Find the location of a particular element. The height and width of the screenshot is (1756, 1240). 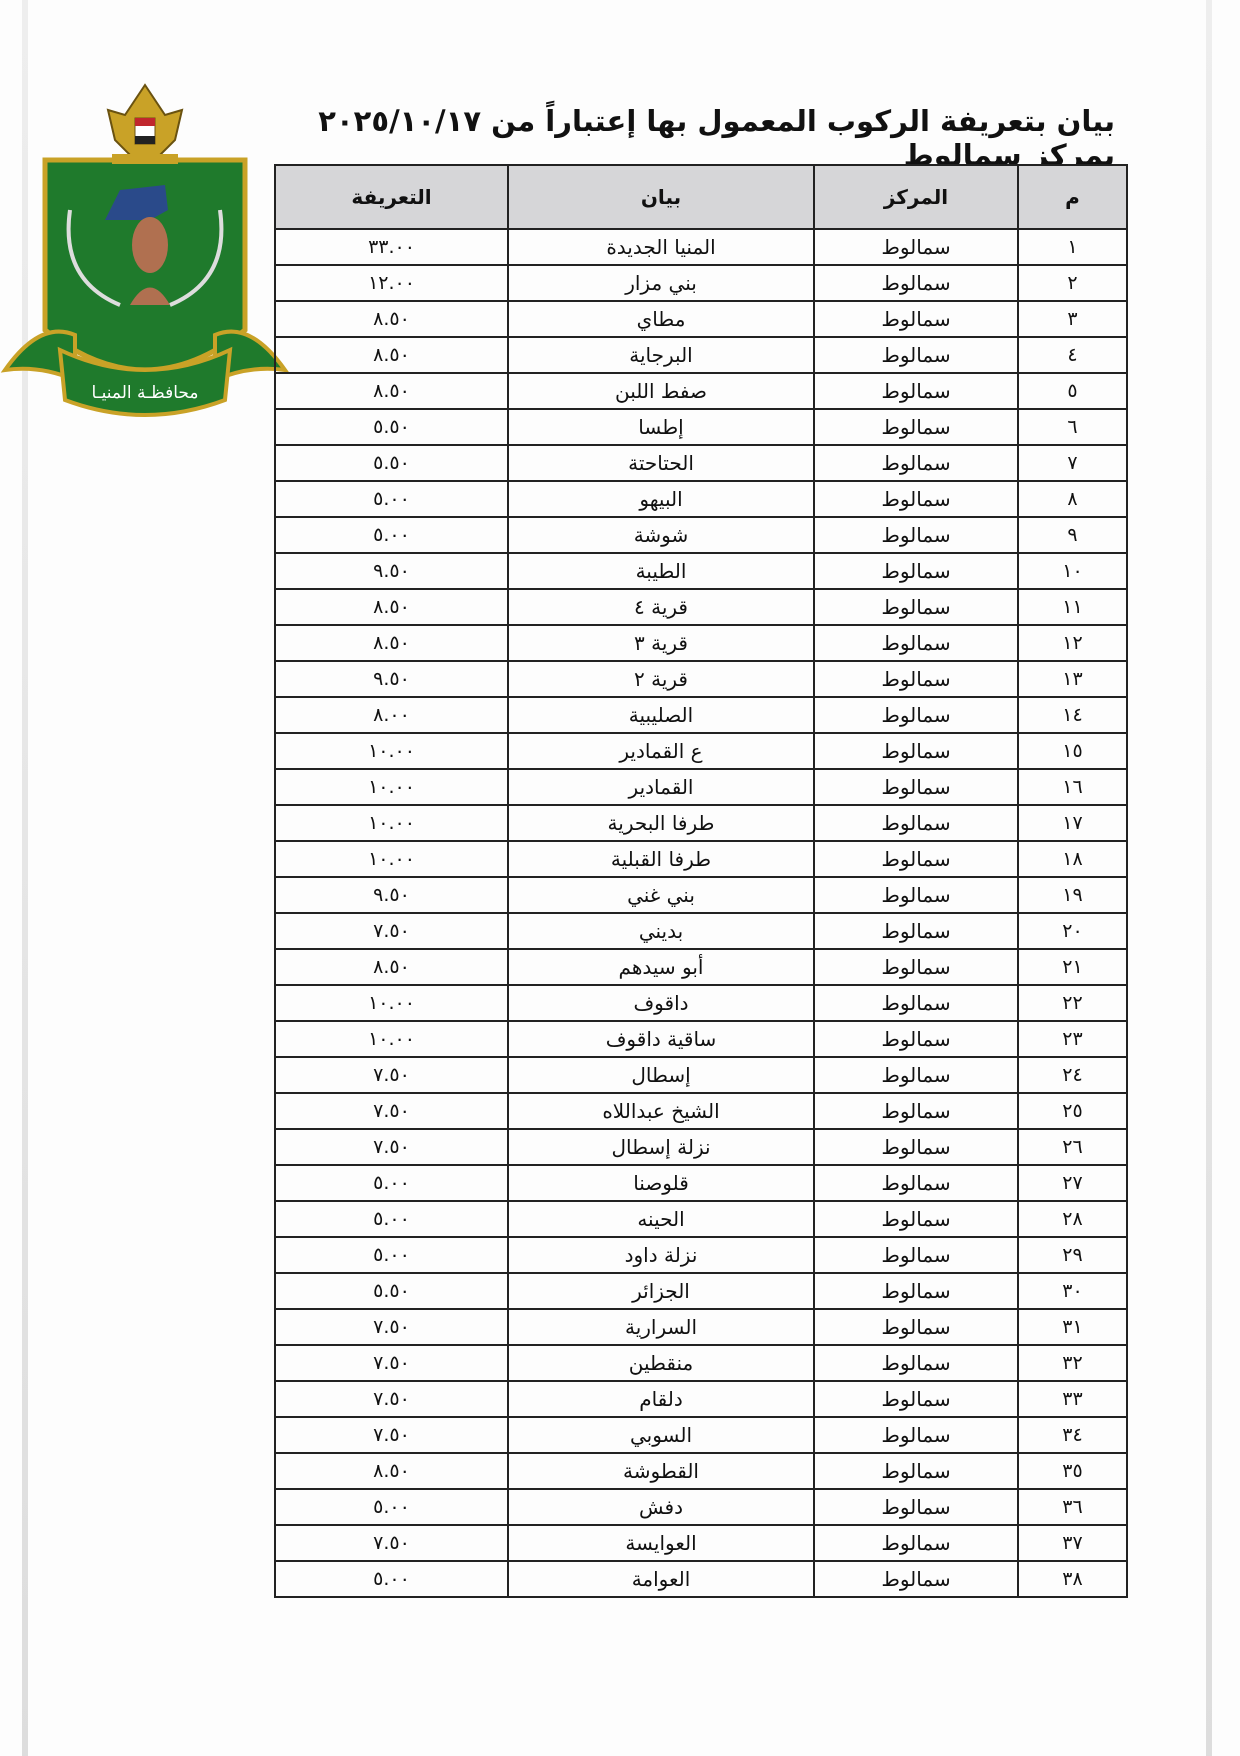

table-row: ١٨ سمالوط طرفا القبلية ١٠.٠٠ is located at coordinates (701, 859).